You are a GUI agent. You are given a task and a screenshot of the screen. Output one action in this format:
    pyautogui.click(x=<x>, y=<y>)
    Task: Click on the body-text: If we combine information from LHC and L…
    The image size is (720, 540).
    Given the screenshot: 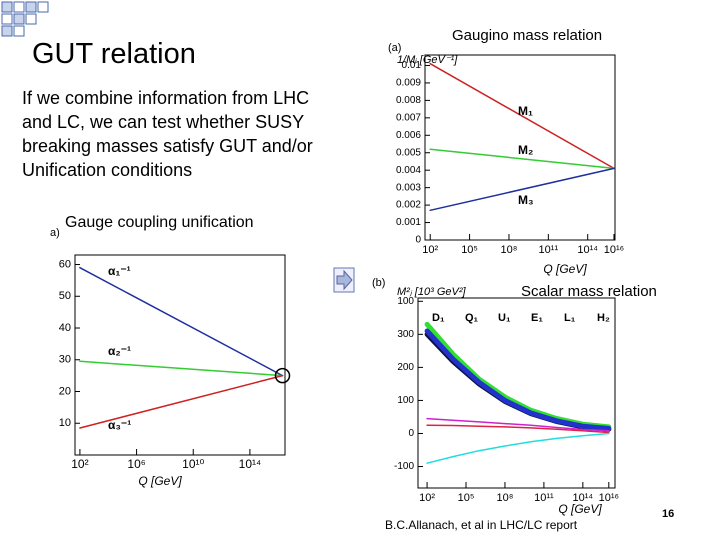 What is the action you would take?
    pyautogui.click(x=167, y=134)
    